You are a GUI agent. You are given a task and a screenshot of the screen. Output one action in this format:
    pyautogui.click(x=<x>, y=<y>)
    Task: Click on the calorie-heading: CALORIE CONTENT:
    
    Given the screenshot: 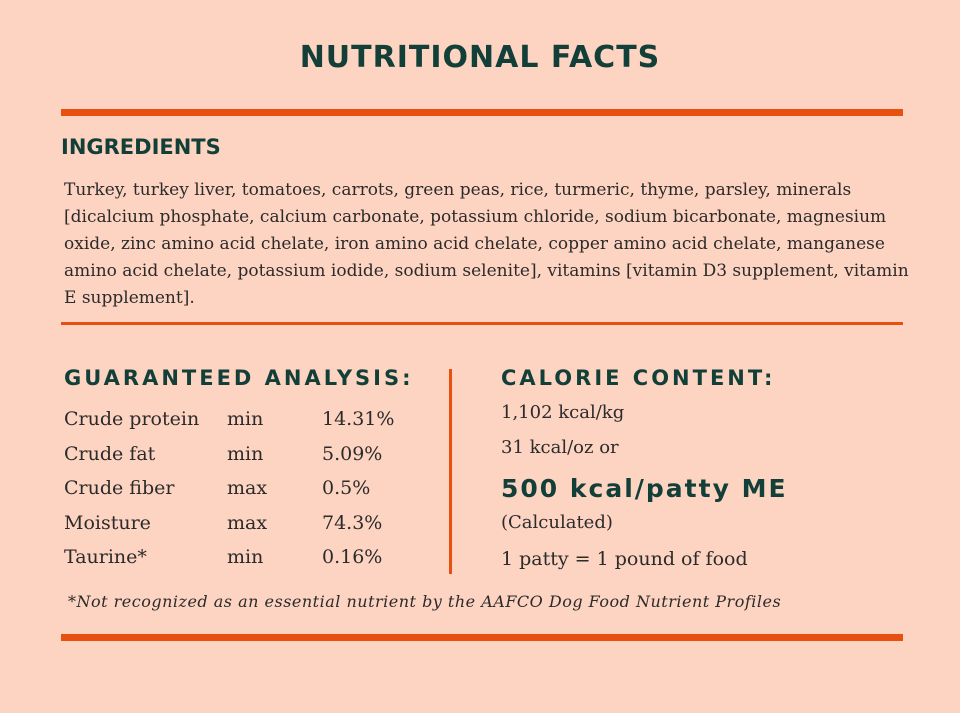 What is the action you would take?
    pyautogui.click(x=638, y=378)
    